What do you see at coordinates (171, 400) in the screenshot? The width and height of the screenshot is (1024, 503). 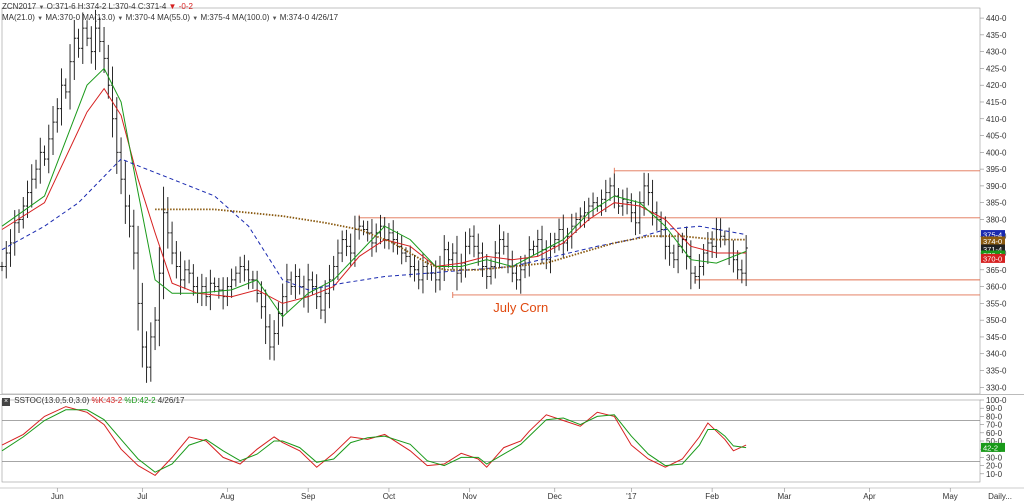 I see `stoch-date: 4/26/17` at bounding box center [171, 400].